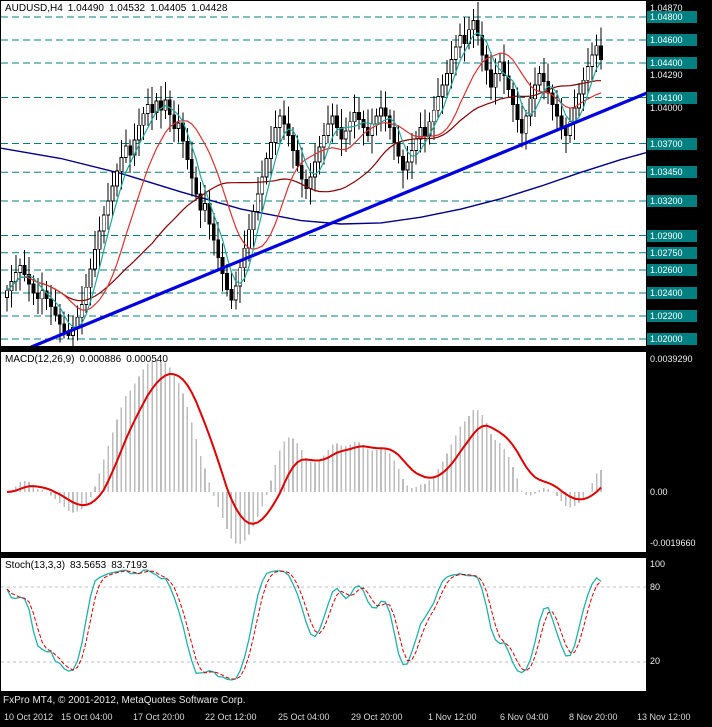  What do you see at coordinates (673, 543) in the screenshot?
I see `macd-scale-min: -0.0019660` at bounding box center [673, 543].